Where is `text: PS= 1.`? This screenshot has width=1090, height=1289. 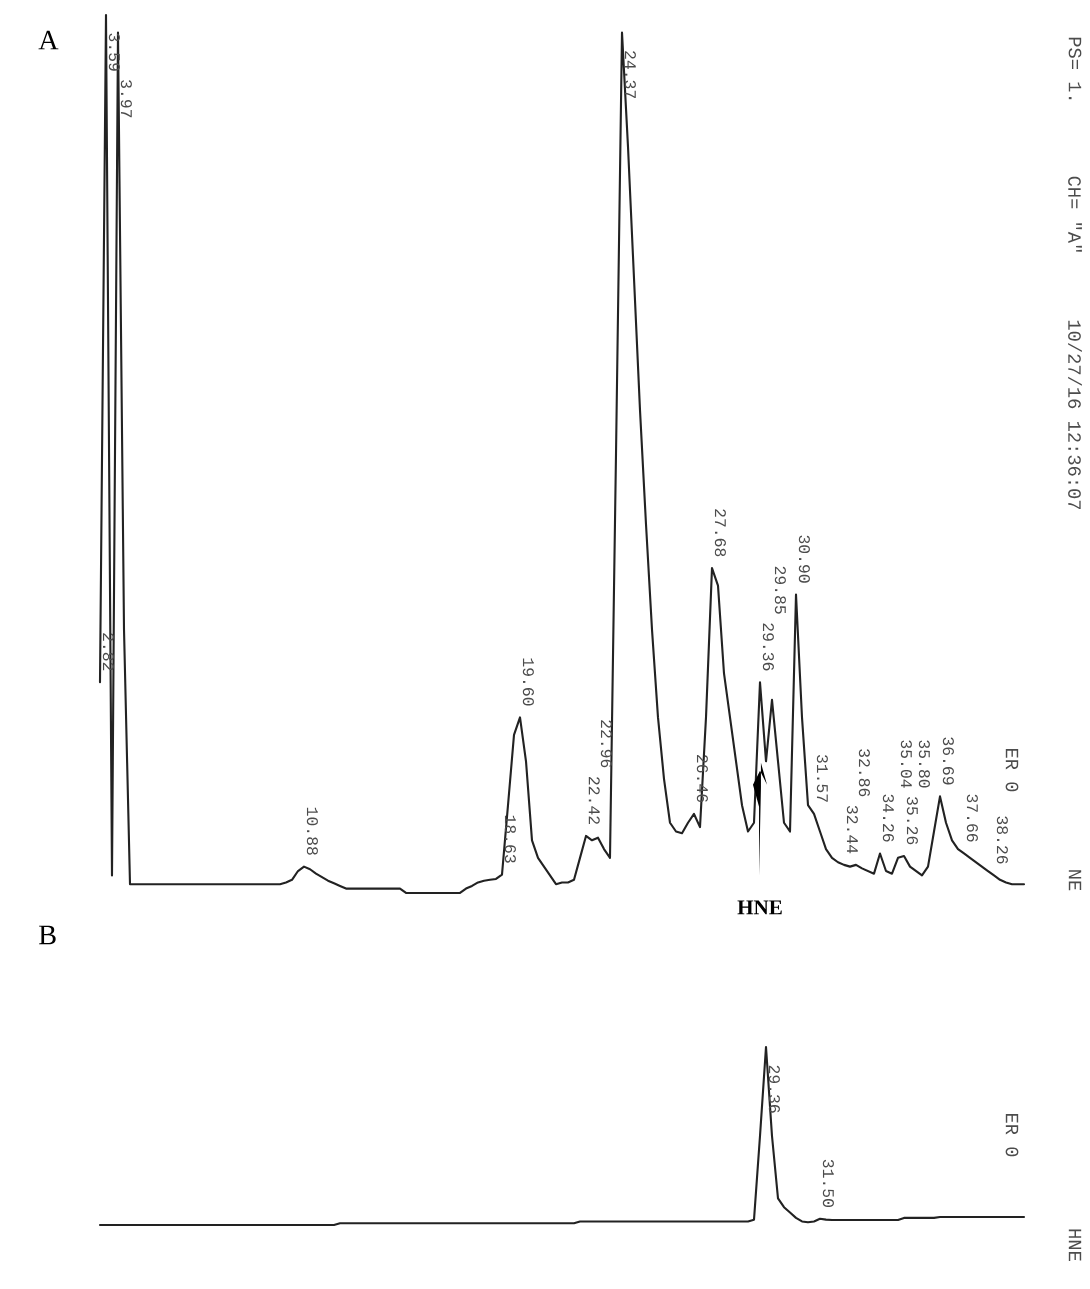
text: PS= 1. is located at coordinates (1075, 68).